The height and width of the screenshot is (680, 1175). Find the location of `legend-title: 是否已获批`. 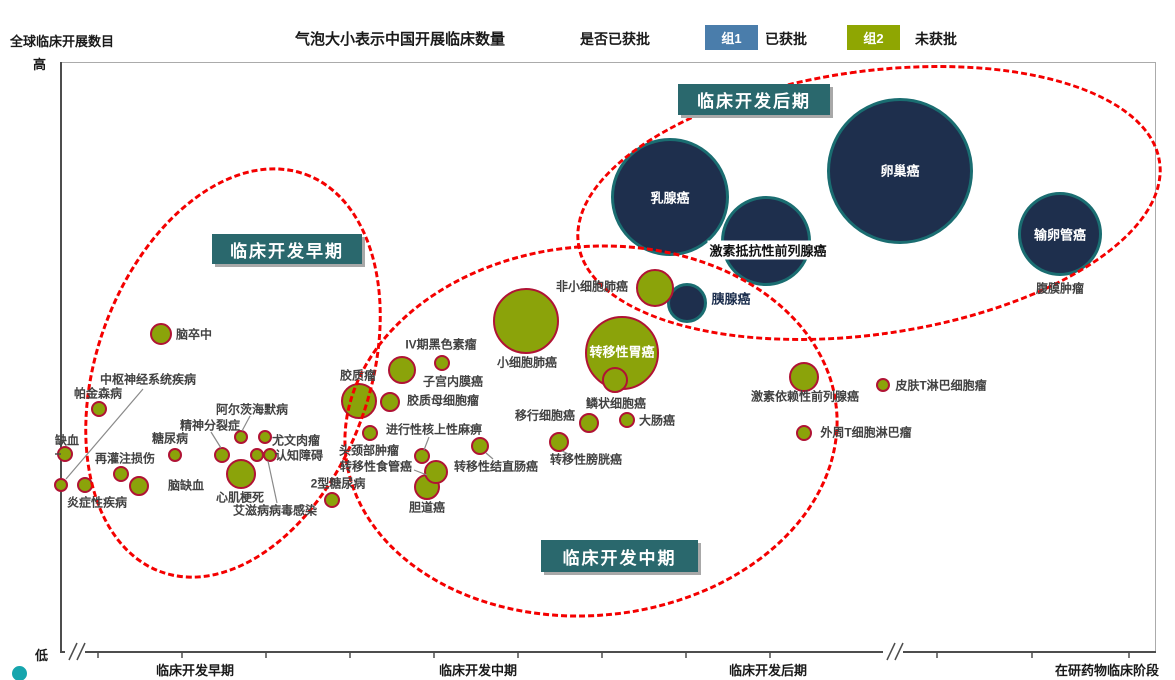

legend-title: 是否已获批 is located at coordinates (615, 39).